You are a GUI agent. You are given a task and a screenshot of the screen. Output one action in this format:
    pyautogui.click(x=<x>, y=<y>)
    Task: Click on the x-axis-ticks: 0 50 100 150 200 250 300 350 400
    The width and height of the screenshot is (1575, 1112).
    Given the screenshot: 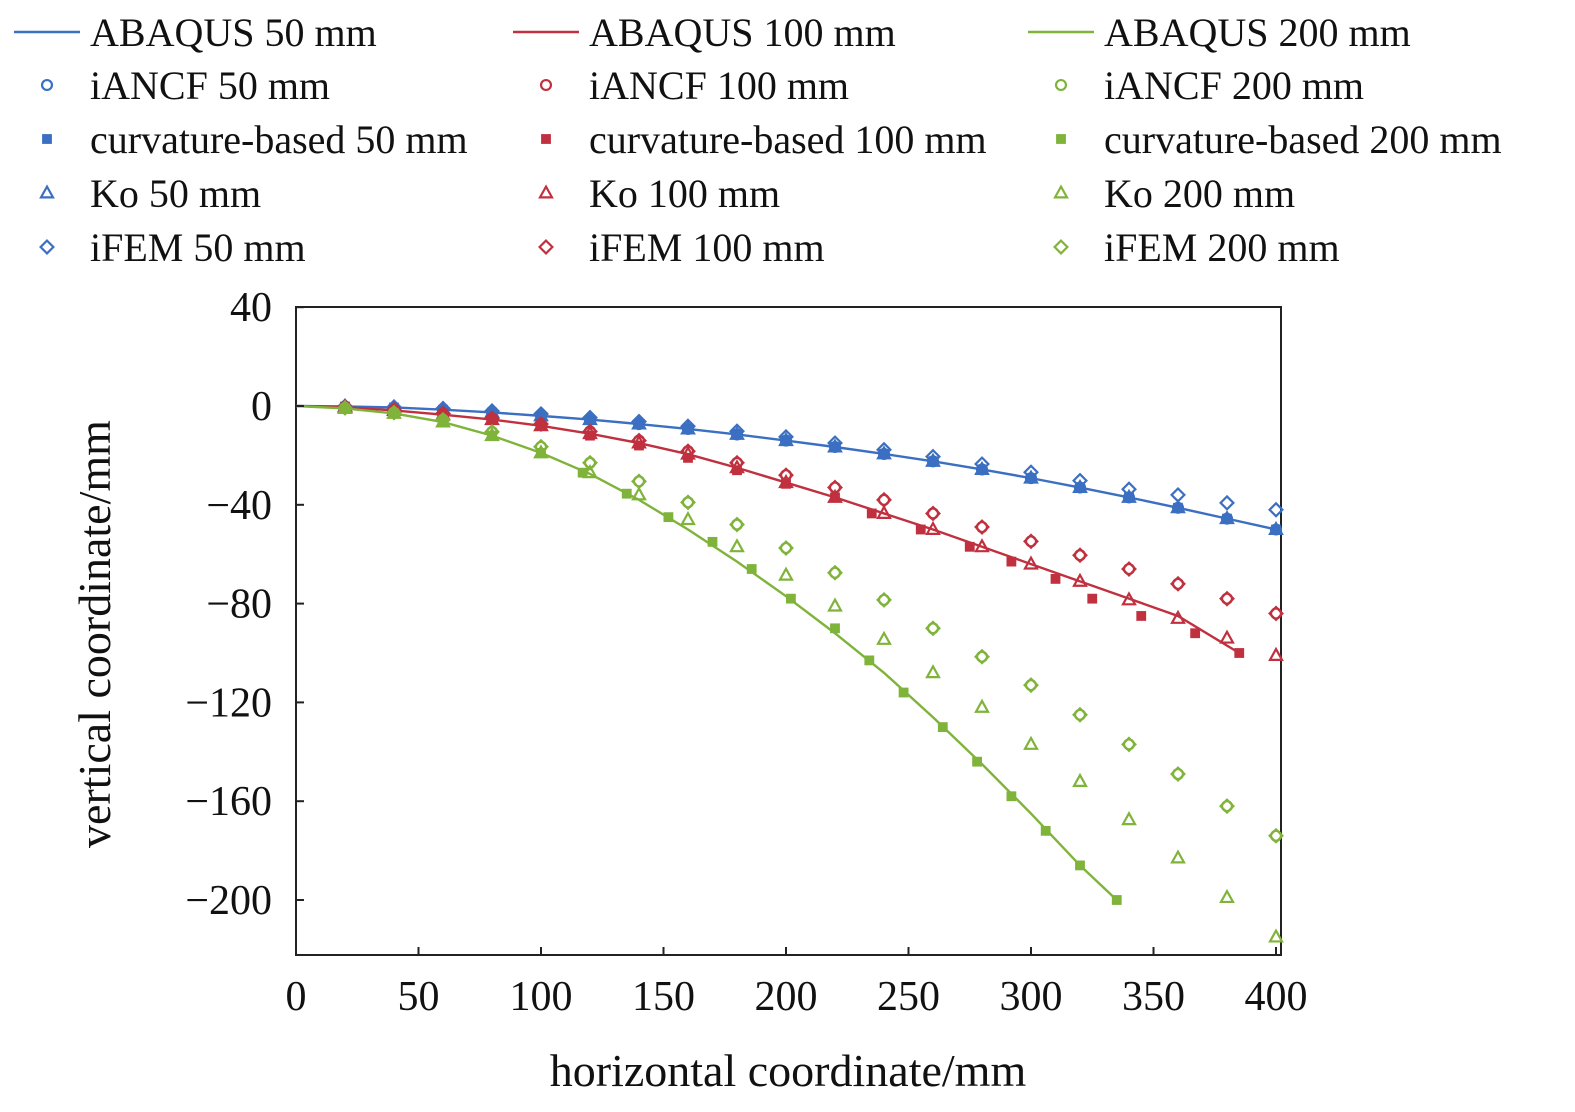 What is the action you would take?
    pyautogui.click(x=797, y=983)
    